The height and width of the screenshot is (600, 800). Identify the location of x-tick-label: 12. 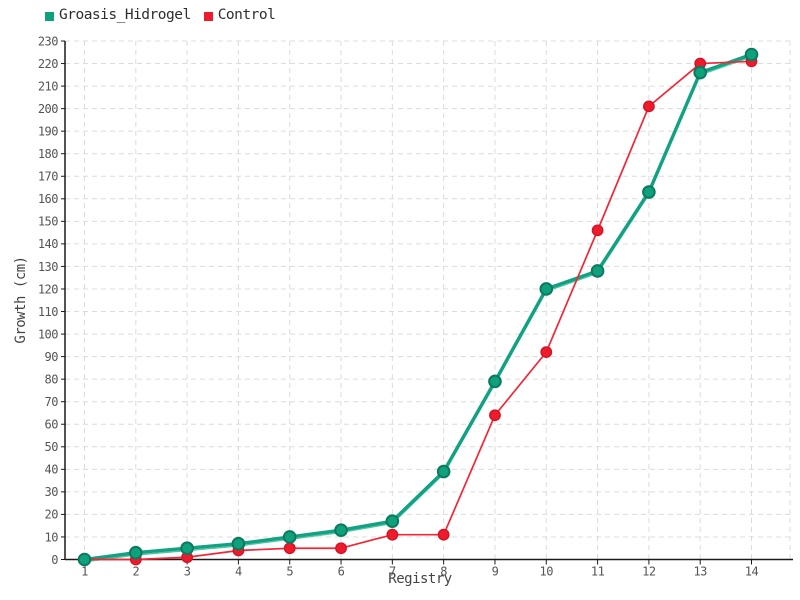
(649, 572).